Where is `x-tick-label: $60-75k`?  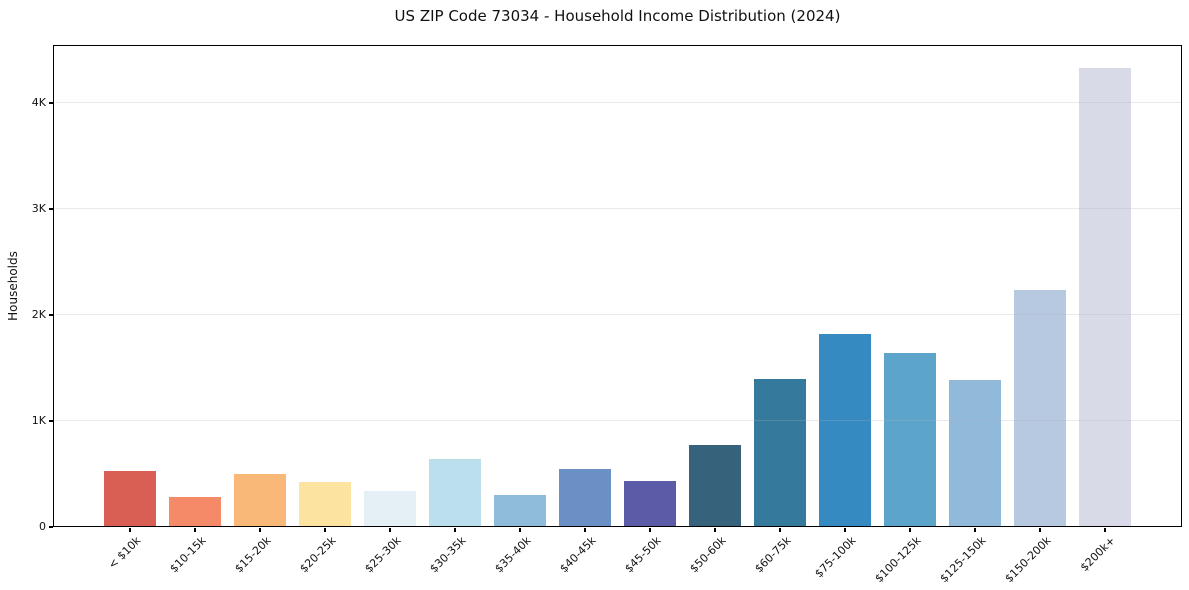
x-tick-label: $60-75k is located at coordinates (772, 555).